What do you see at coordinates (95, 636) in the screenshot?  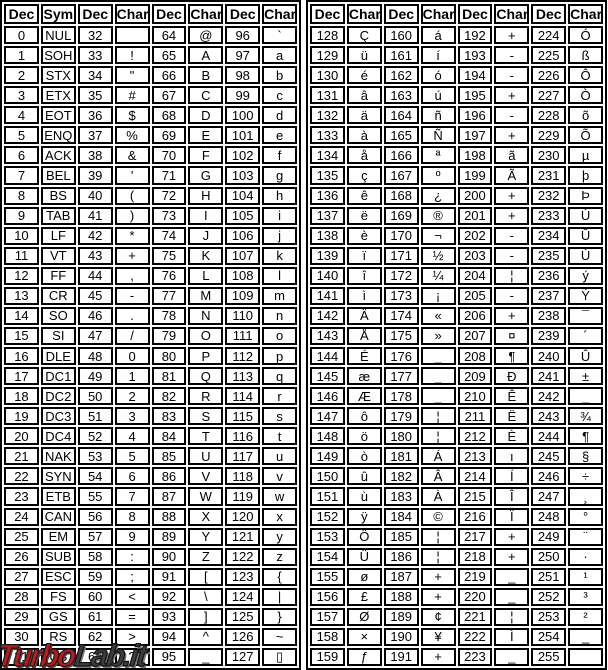 I see `dec-cell: 62` at bounding box center [95, 636].